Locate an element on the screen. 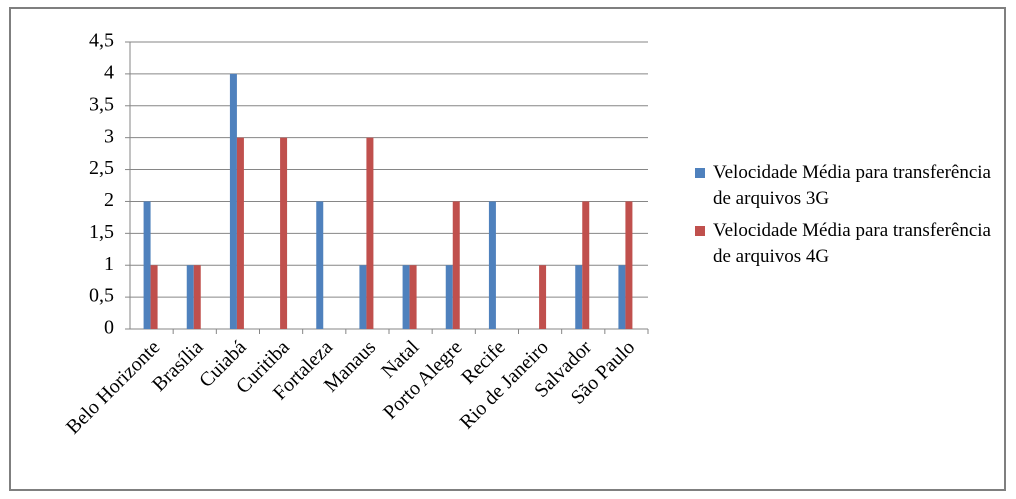 This screenshot has width=1016, height=499. y-tick-label: 4,5 is located at coordinates (101, 41).